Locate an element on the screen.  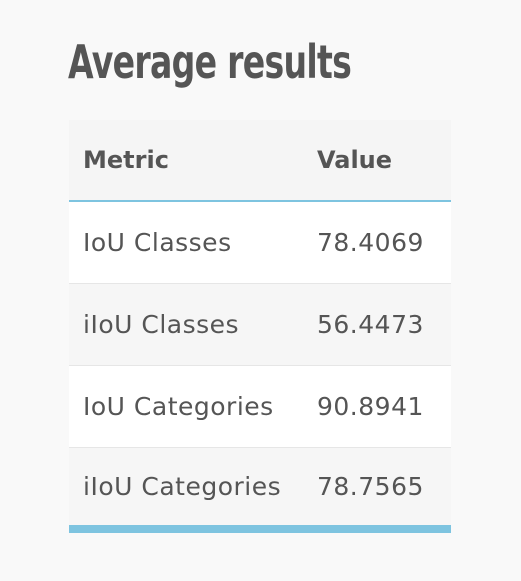
value-cell: 78.4069 is located at coordinates (377, 242).